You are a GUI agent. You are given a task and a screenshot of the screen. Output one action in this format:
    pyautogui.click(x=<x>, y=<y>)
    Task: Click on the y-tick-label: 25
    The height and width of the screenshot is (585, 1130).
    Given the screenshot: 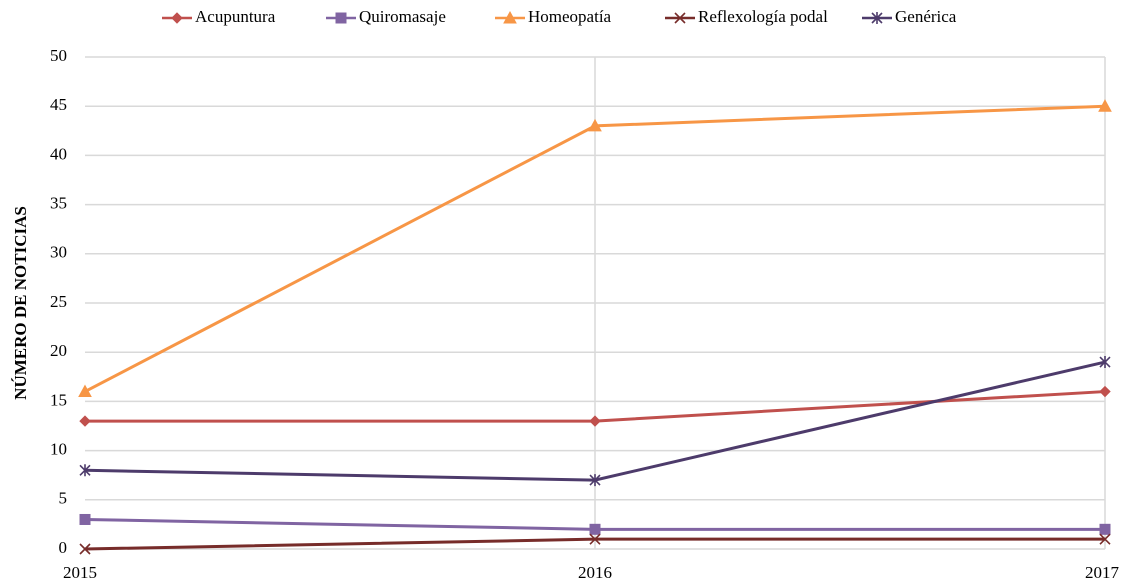 What is the action you would take?
    pyautogui.click(x=58, y=301)
    